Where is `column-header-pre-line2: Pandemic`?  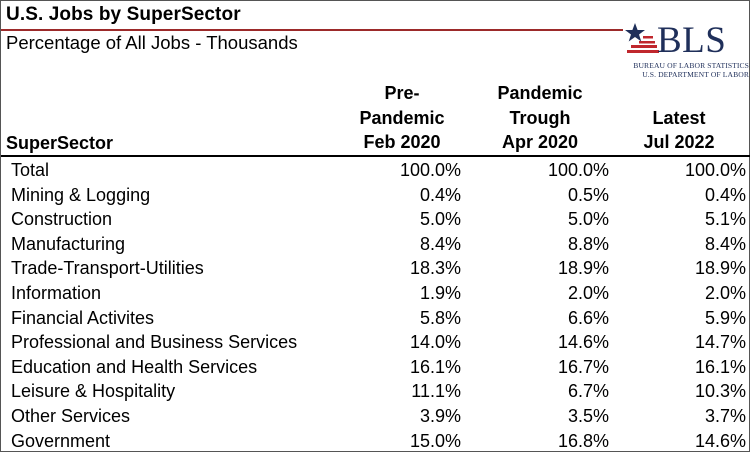 column-header-pre-line2: Pandemic is located at coordinates (402, 117).